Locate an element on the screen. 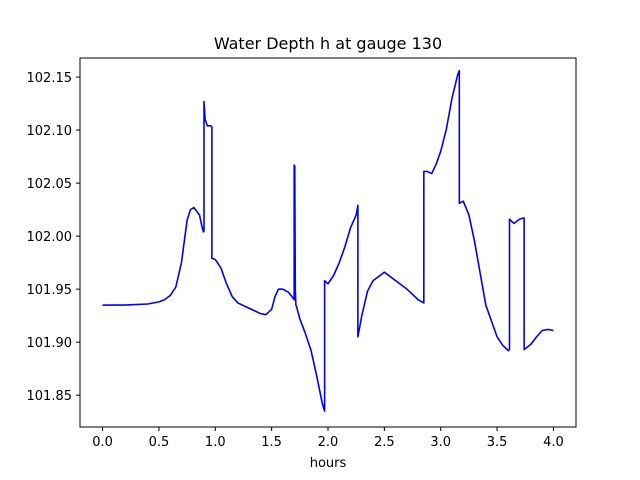 Image resolution: width=640 pixels, height=480 pixels. x-tick-label: 3.5 is located at coordinates (497, 442).